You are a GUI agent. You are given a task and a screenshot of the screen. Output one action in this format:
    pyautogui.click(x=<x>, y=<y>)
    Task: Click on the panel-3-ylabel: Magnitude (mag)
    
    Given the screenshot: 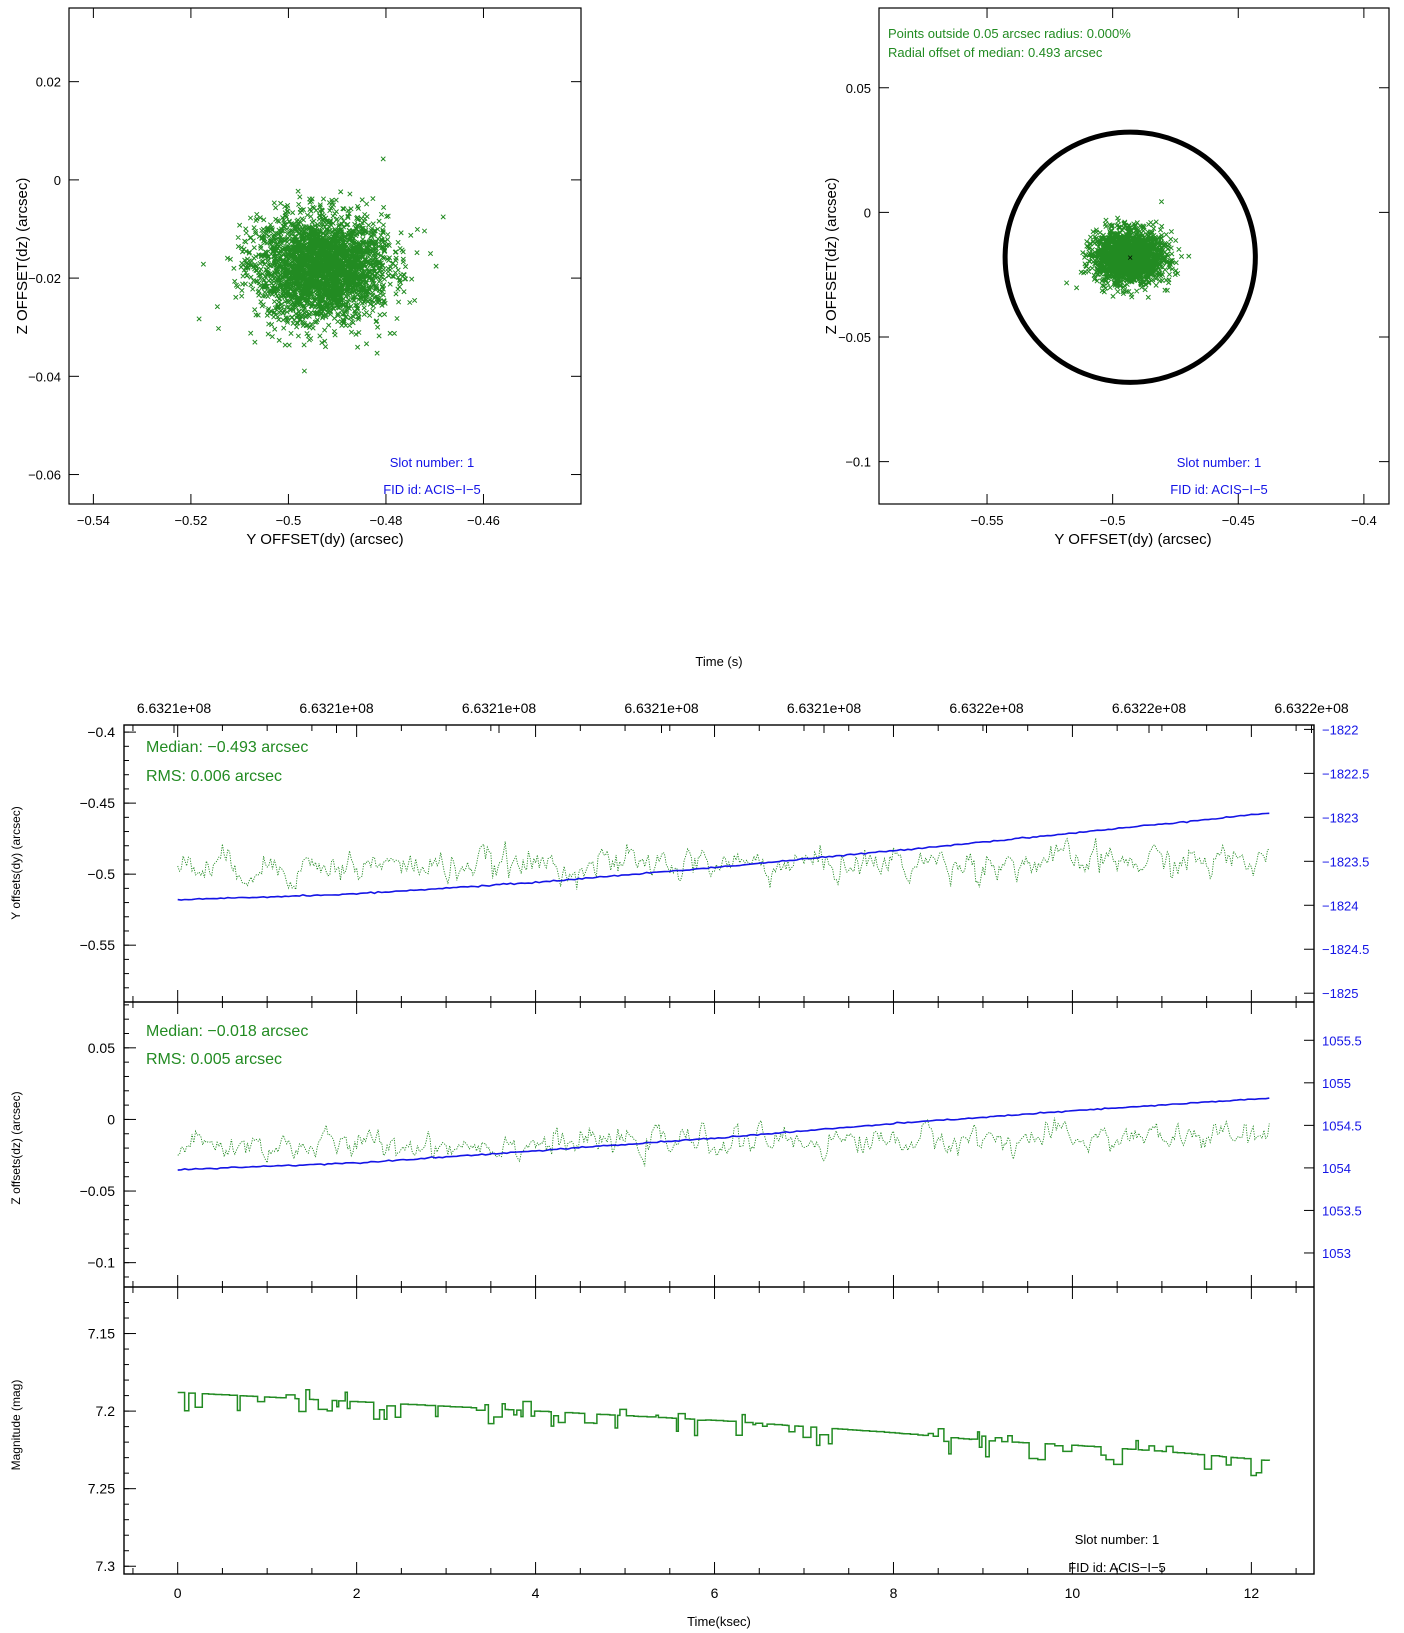 What is the action you would take?
    pyautogui.click(x=16, y=1425)
    